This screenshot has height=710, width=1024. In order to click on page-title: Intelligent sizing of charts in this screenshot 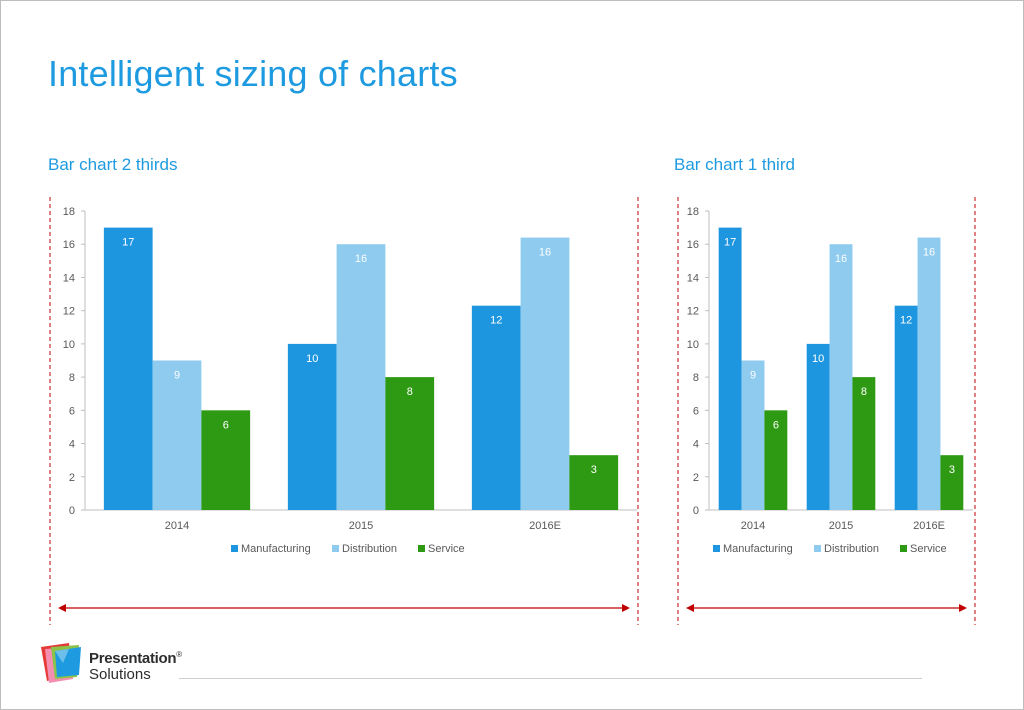, I will do `click(253, 73)`.